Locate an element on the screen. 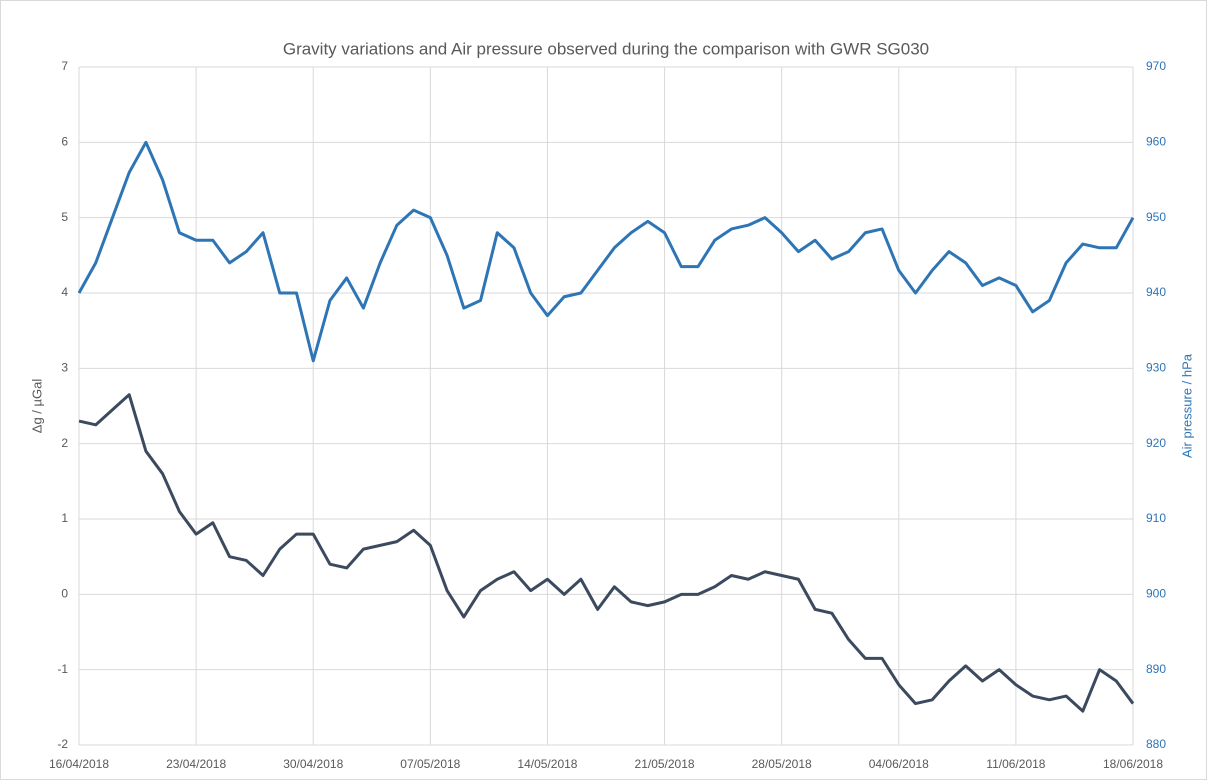 The height and width of the screenshot is (780, 1207). x-tick-label: 14/05/2018 is located at coordinates (547, 764).